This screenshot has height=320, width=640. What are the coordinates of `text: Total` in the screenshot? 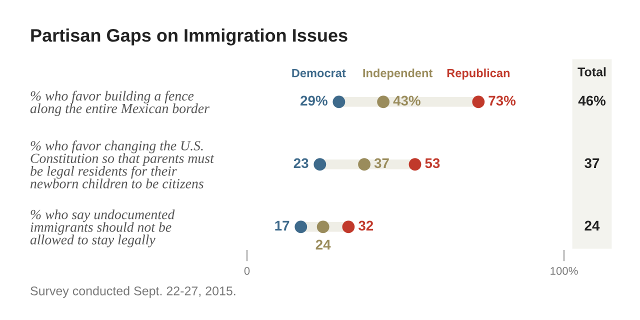 It's located at (592, 71).